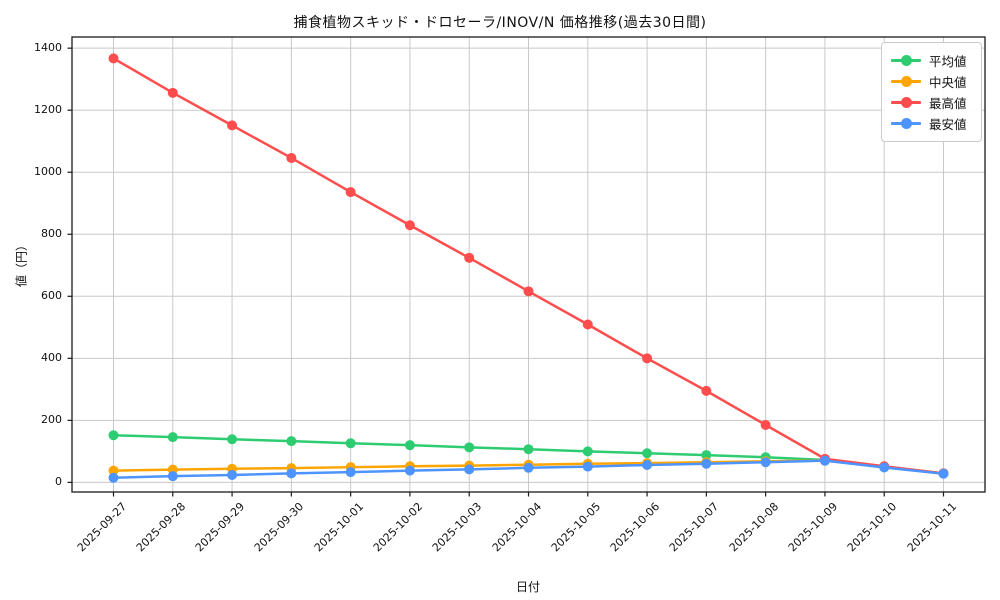 Image resolution: width=1000 pixels, height=600 pixels. I want to click on y-tick-label: 1400, so click(48, 48).